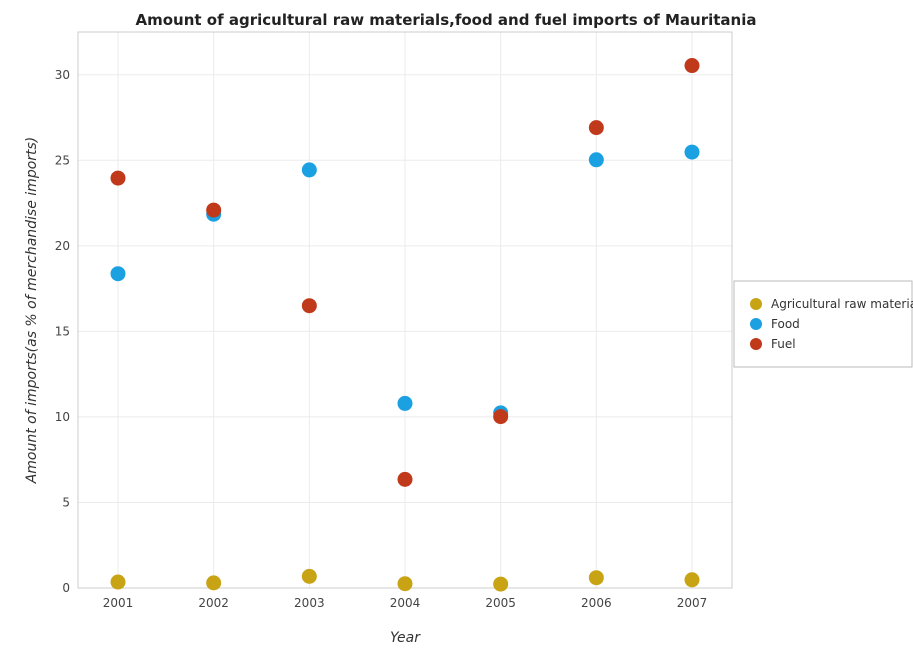 The image size is (913, 650). What do you see at coordinates (692, 580) in the screenshot?
I see `point-agricultural-raw-materials-2007` at bounding box center [692, 580].